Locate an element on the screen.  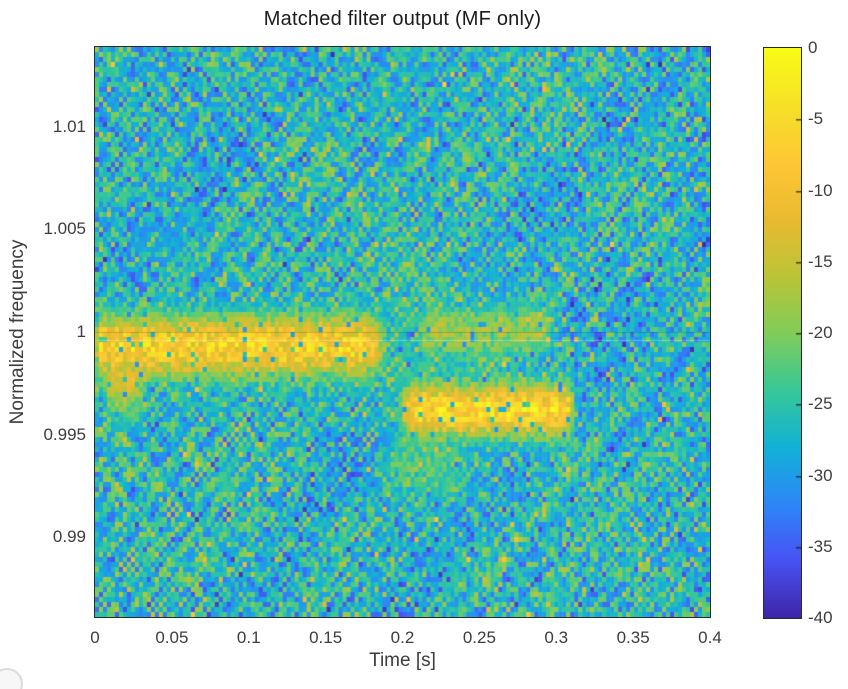
y-tick-label: 1.005 is located at coordinates (64, 229).